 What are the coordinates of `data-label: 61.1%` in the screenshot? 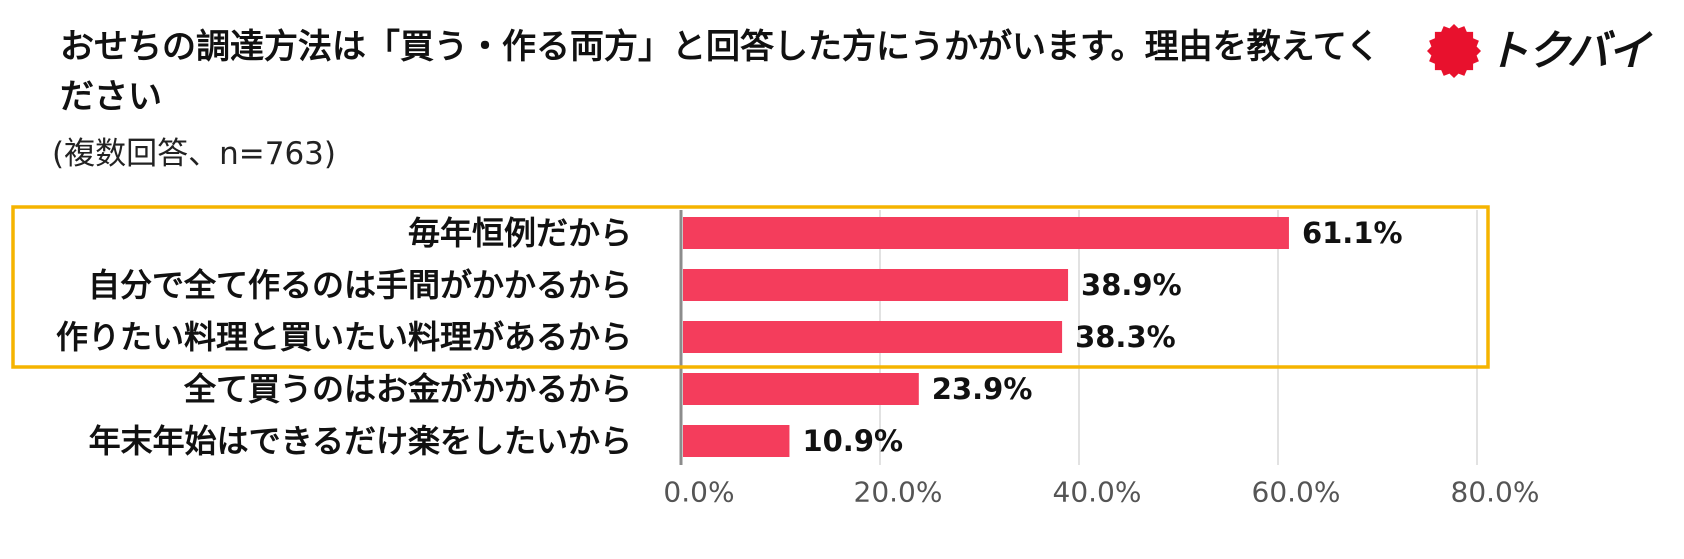 It's located at (1352, 233).